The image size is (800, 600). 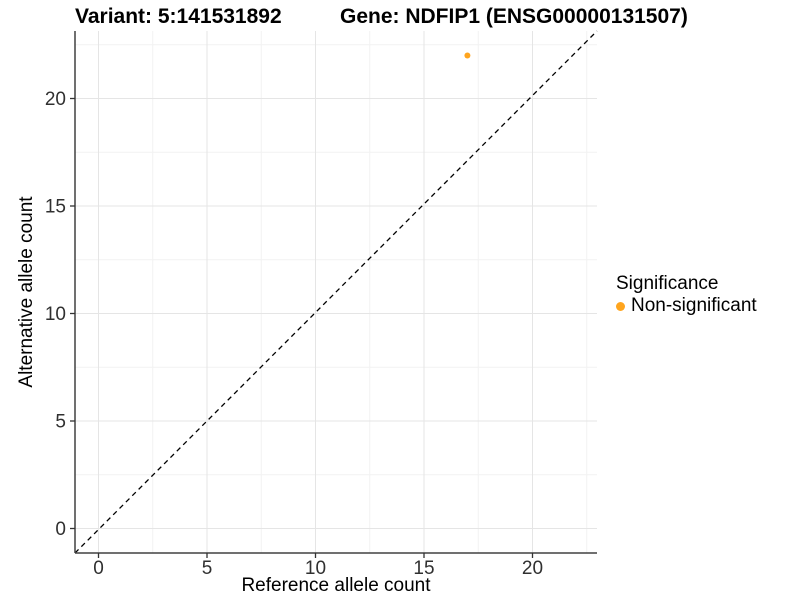 What do you see at coordinates (532, 568) in the screenshot?
I see `x-tick-label: 20` at bounding box center [532, 568].